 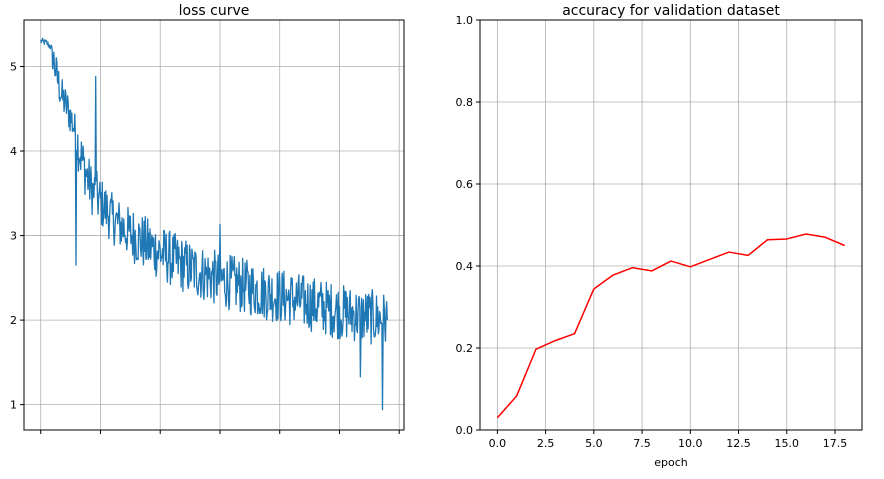 I want to click on accuracy-x-tick-label: 15.0, so click(x=787, y=443).